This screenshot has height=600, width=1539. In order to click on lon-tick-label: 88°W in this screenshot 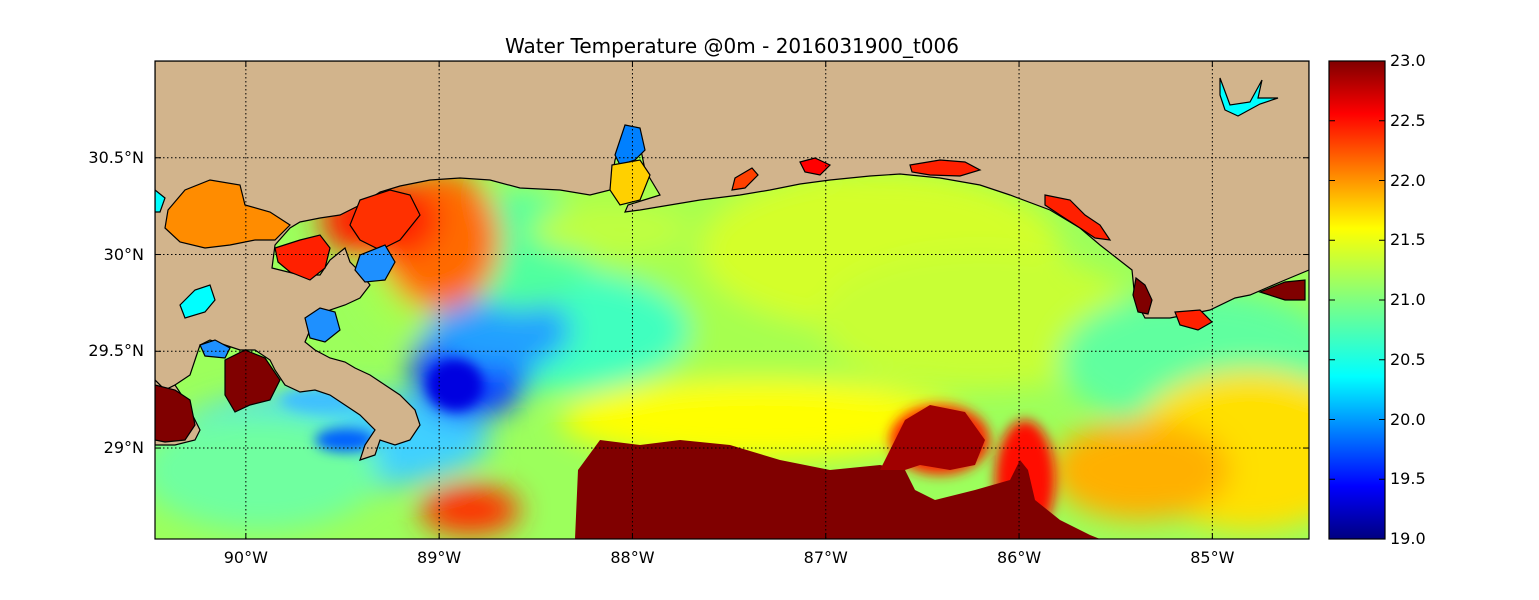, I will do `click(632, 557)`.